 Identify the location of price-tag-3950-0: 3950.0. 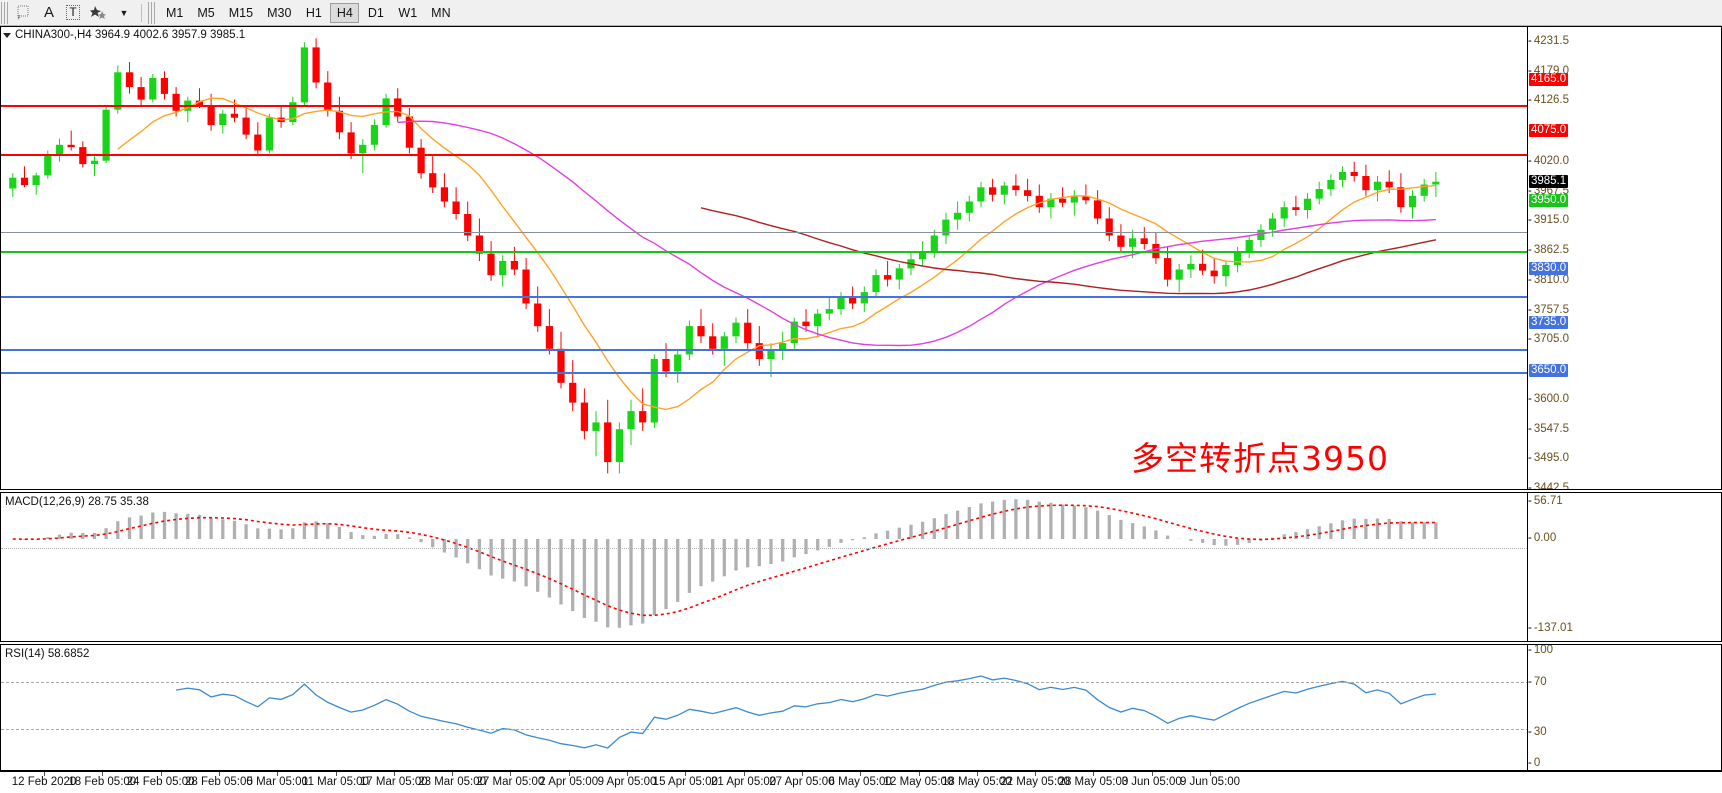
(1549, 201).